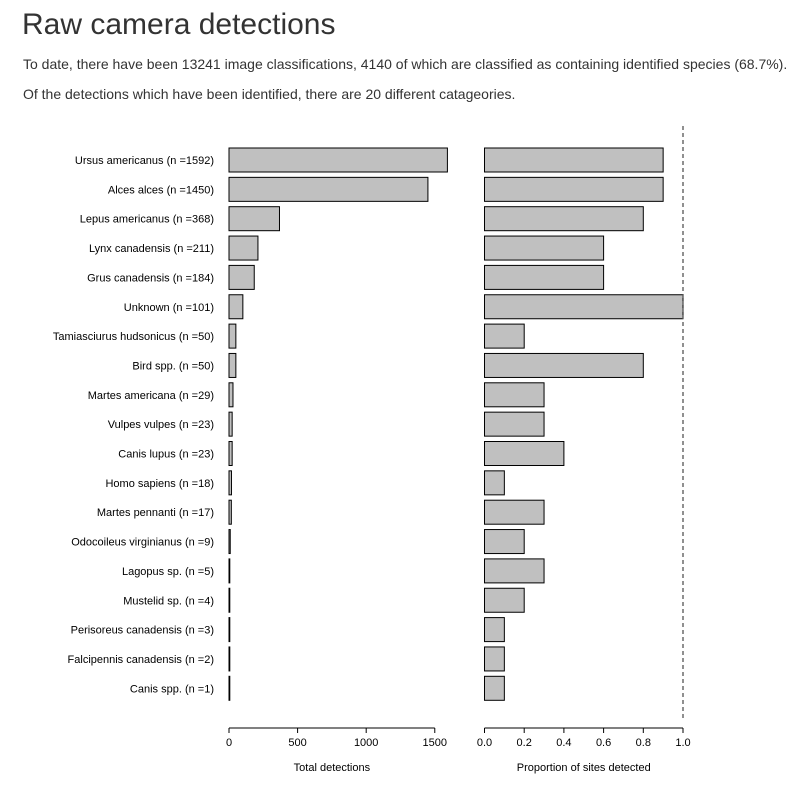 This screenshot has height=796, width=809. Describe the element at coordinates (173, 366) in the screenshot. I see `category-label: Bird spp. (n =50)` at that location.